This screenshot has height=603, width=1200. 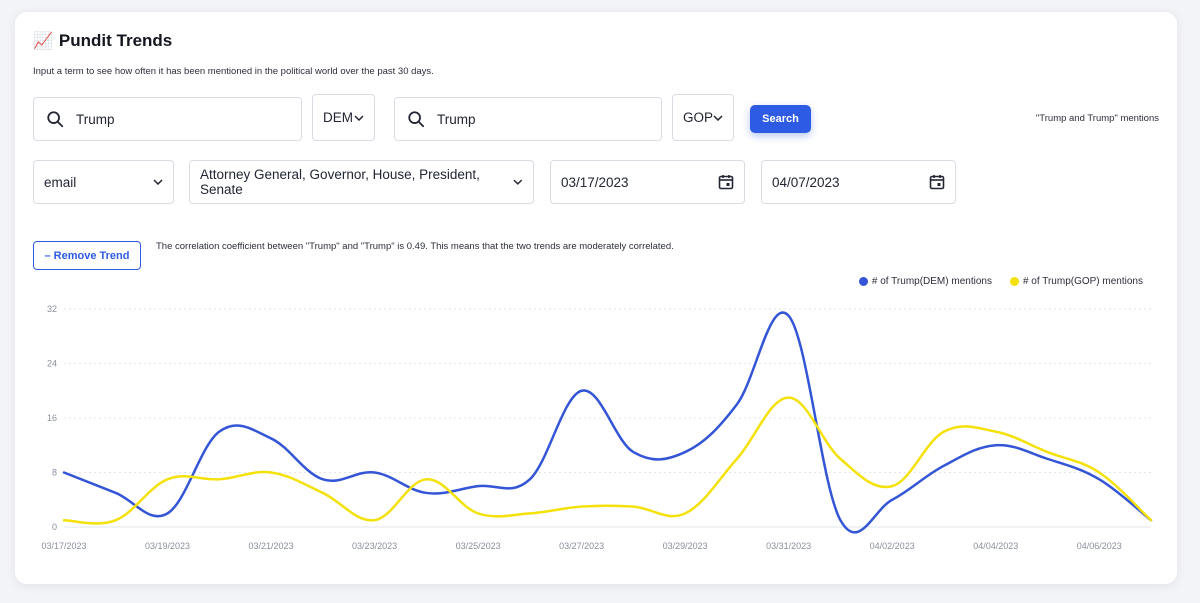 What do you see at coordinates (271, 546) in the screenshot?
I see `x-tick-label: 03/21/2023` at bounding box center [271, 546].